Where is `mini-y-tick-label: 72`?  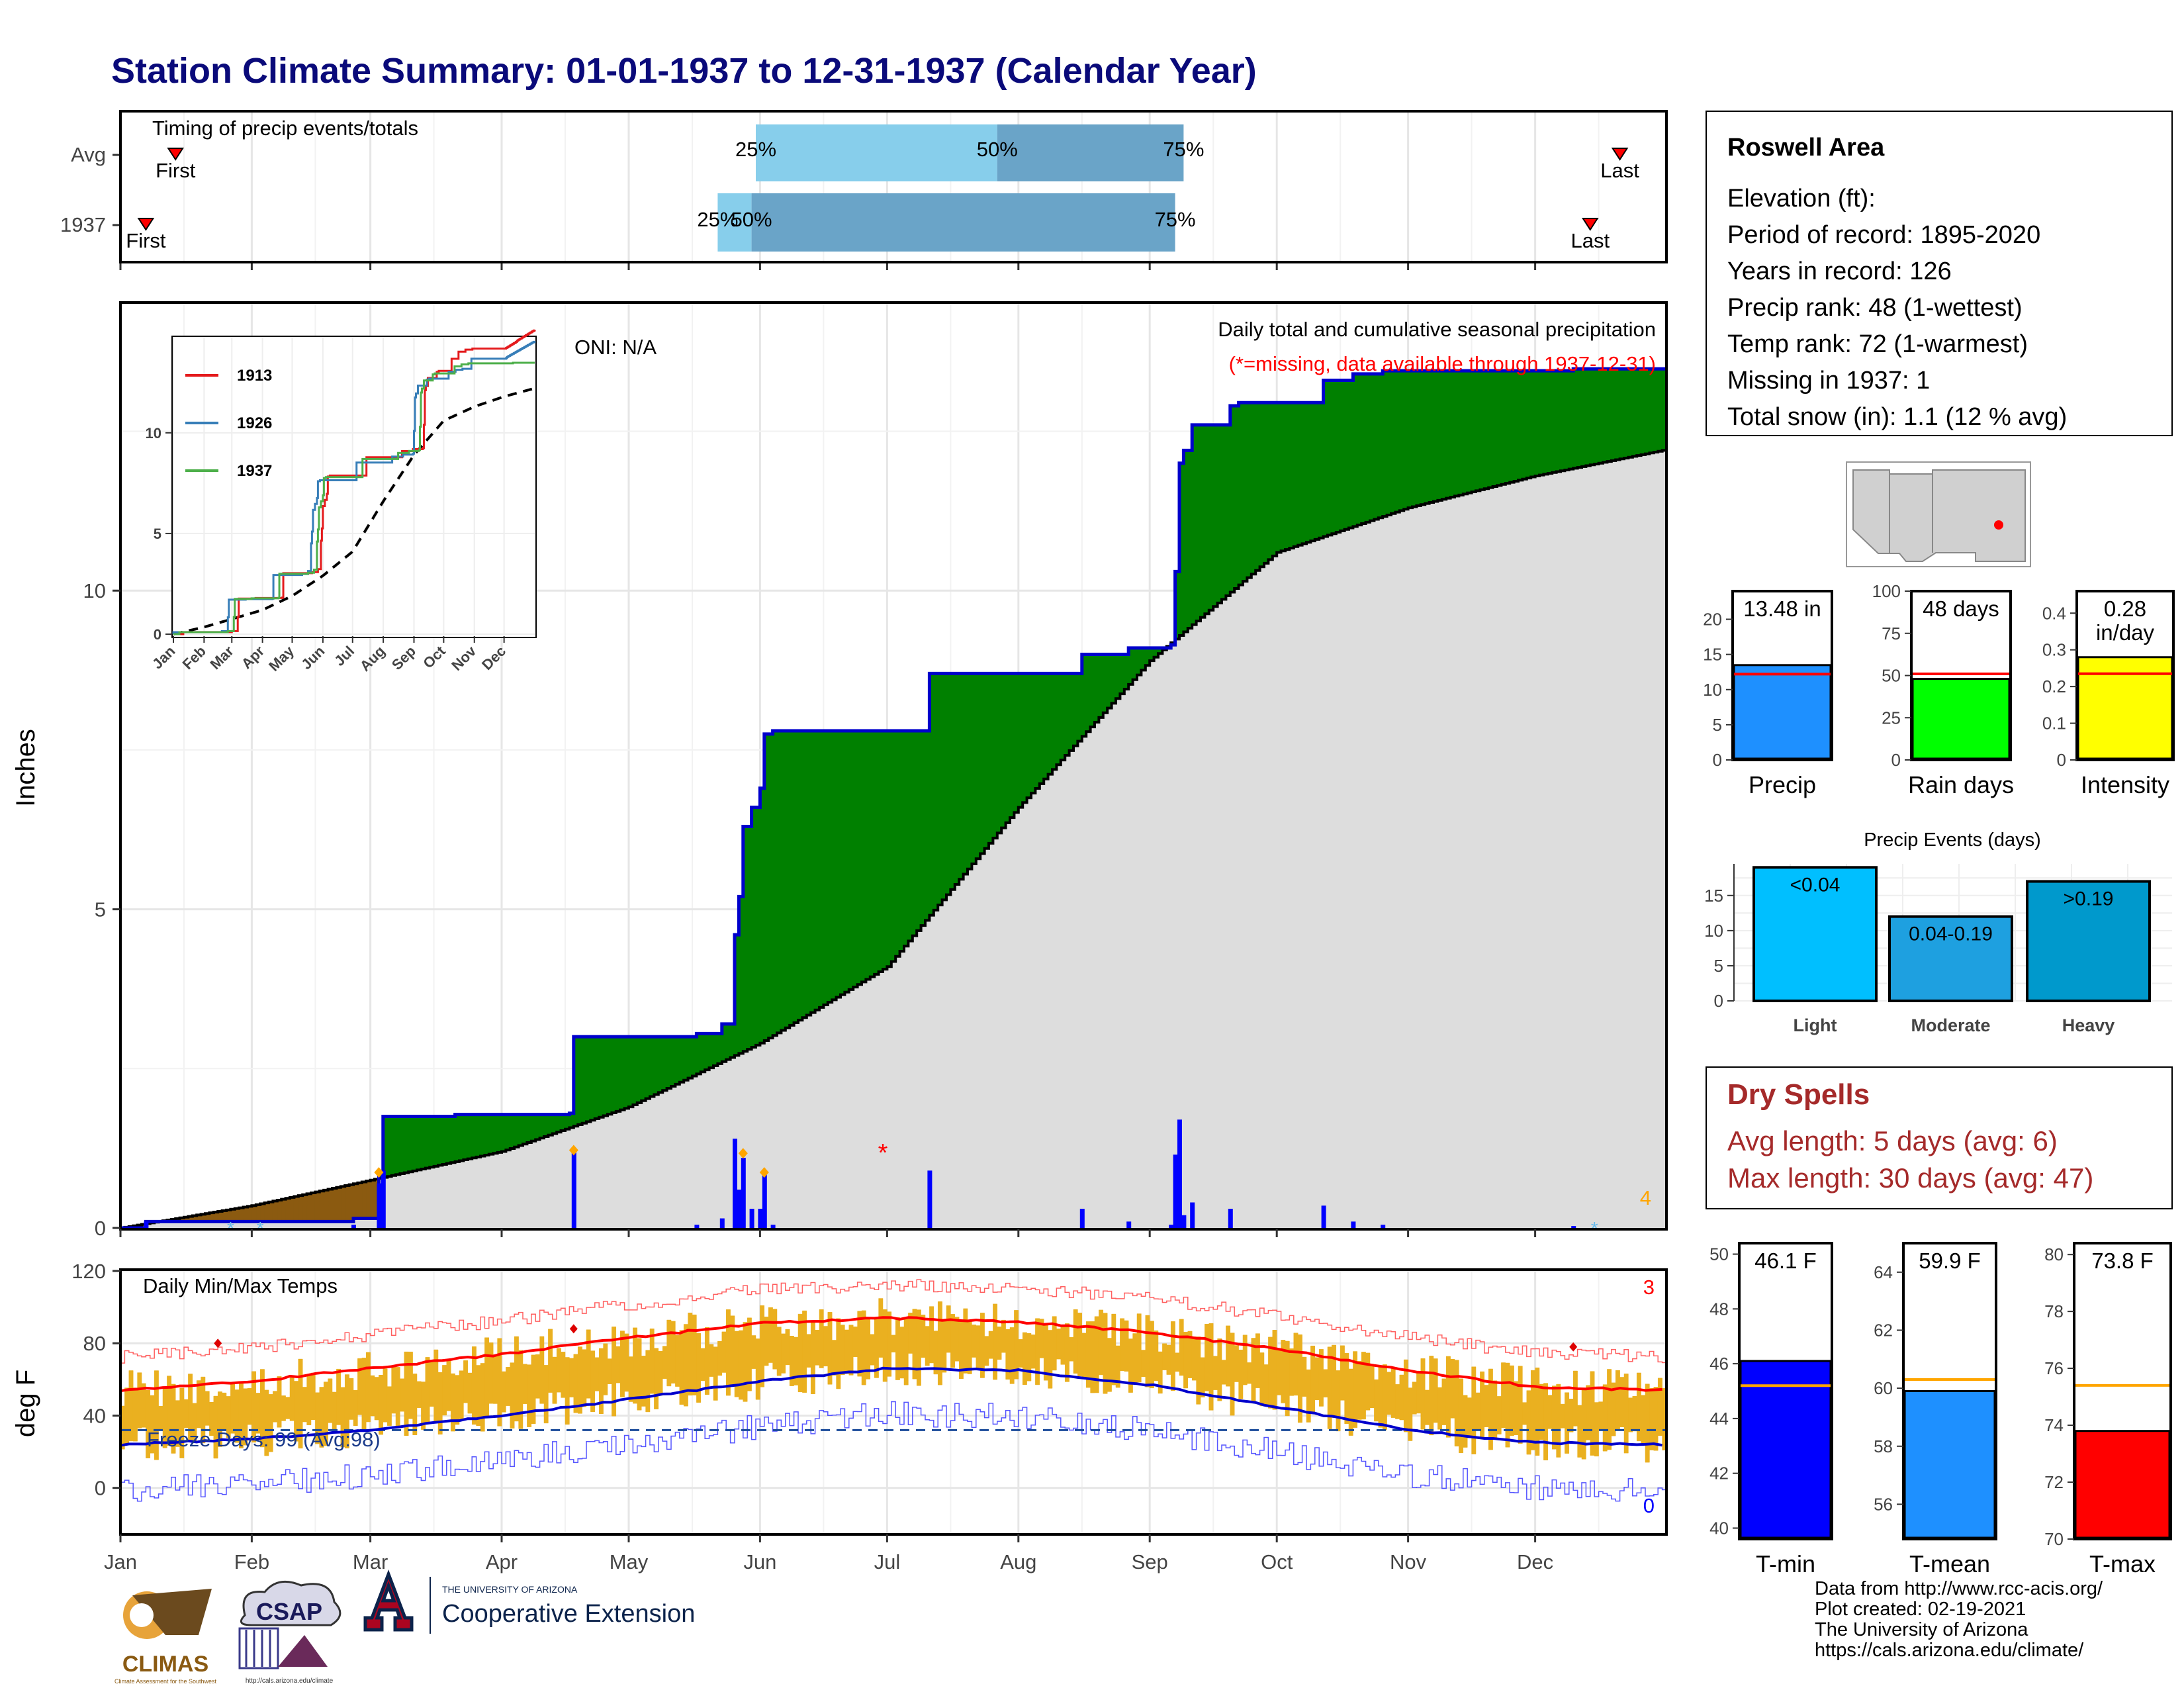
mini-y-tick-label: 72 is located at coordinates (2054, 1482).